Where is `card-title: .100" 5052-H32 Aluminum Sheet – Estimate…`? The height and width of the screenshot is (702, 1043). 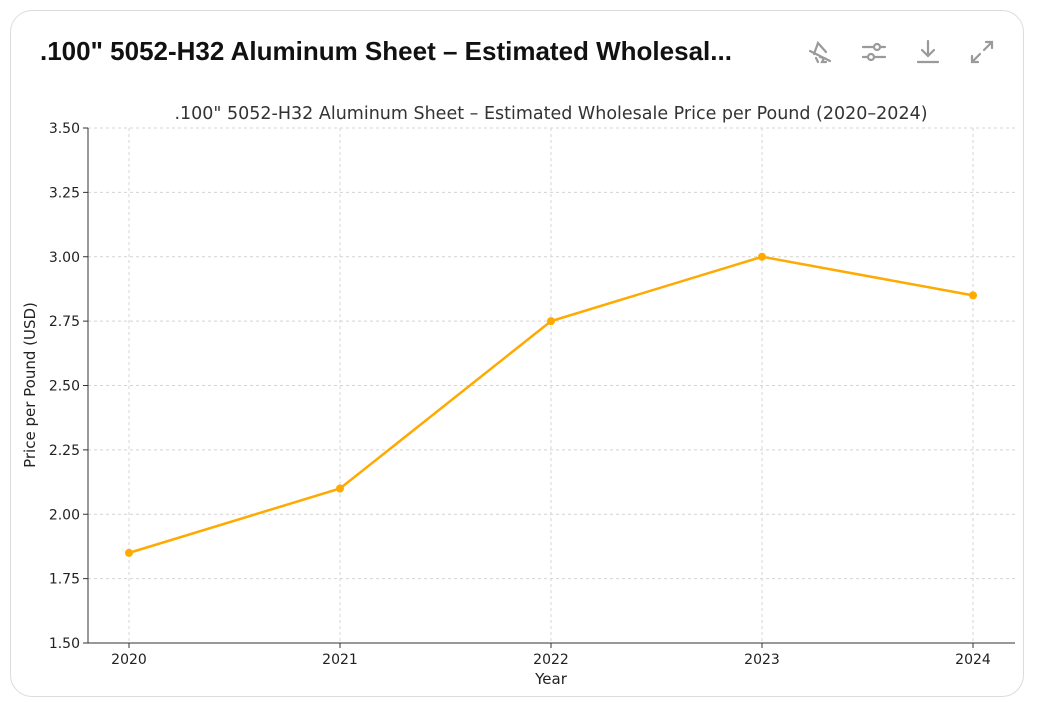
card-title: .100" 5052-H32 Aluminum Sheet – Estimate… is located at coordinates (386, 51).